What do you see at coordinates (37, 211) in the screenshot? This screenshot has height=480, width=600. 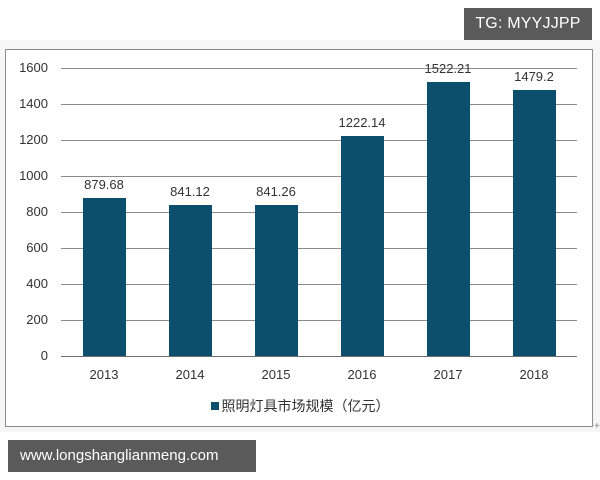 I see `y-tick-label: 800` at bounding box center [37, 211].